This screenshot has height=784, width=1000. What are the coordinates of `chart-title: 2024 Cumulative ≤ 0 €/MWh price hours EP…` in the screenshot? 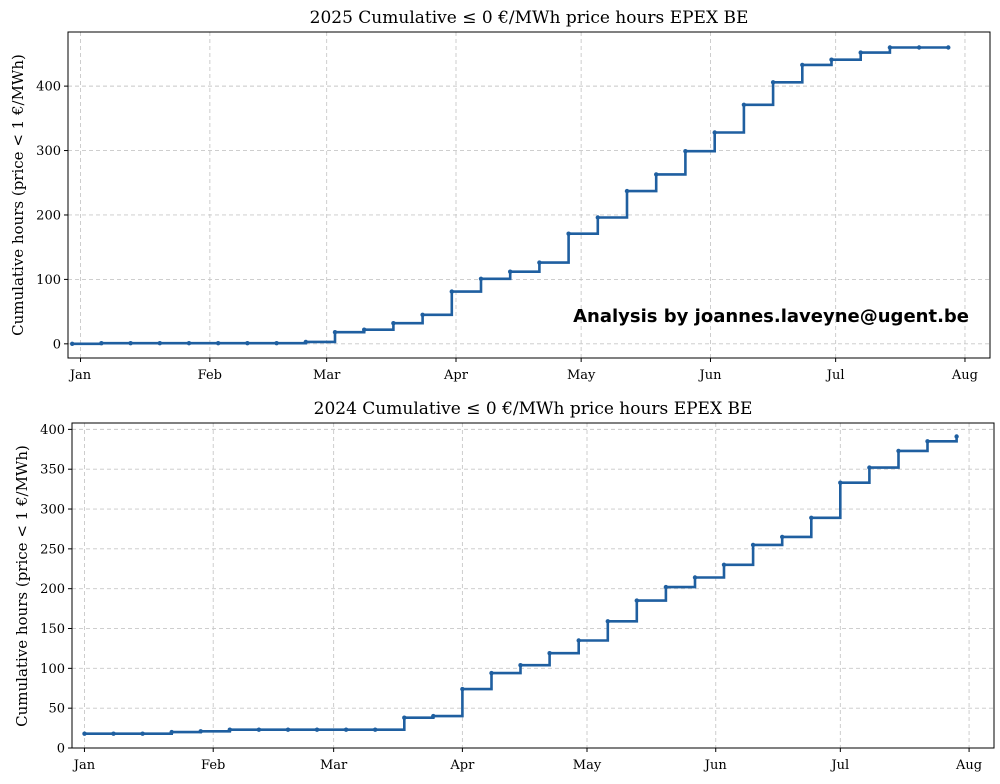 It's located at (533, 409).